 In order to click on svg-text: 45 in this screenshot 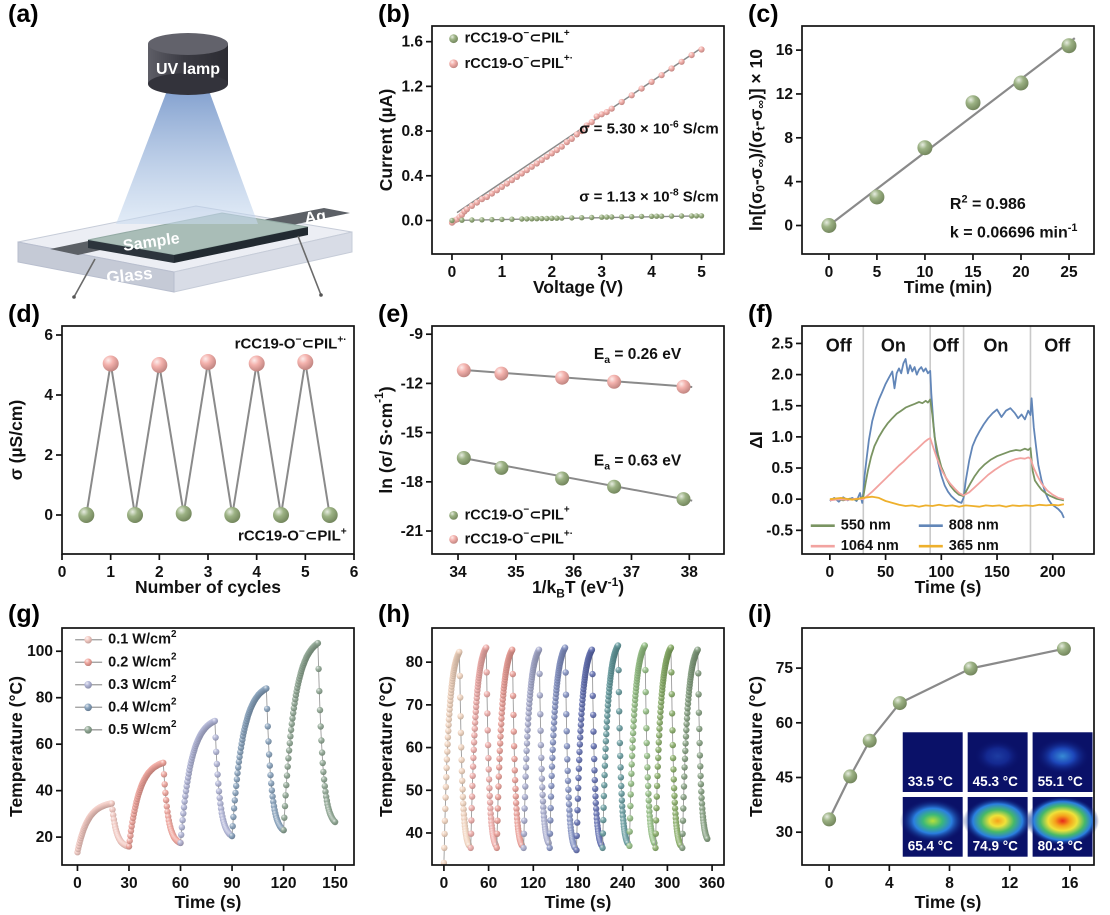, I will do `click(785, 777)`.